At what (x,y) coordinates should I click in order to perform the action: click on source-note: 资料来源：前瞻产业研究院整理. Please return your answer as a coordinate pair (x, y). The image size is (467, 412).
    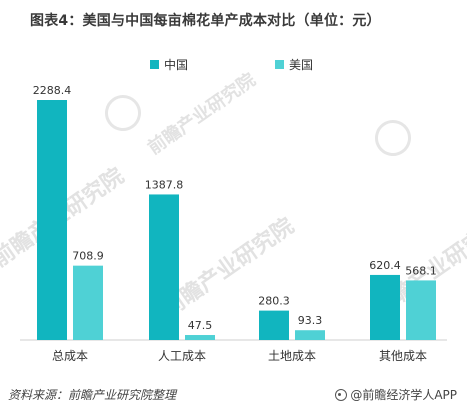
    Looking at the image, I should click on (92, 395).